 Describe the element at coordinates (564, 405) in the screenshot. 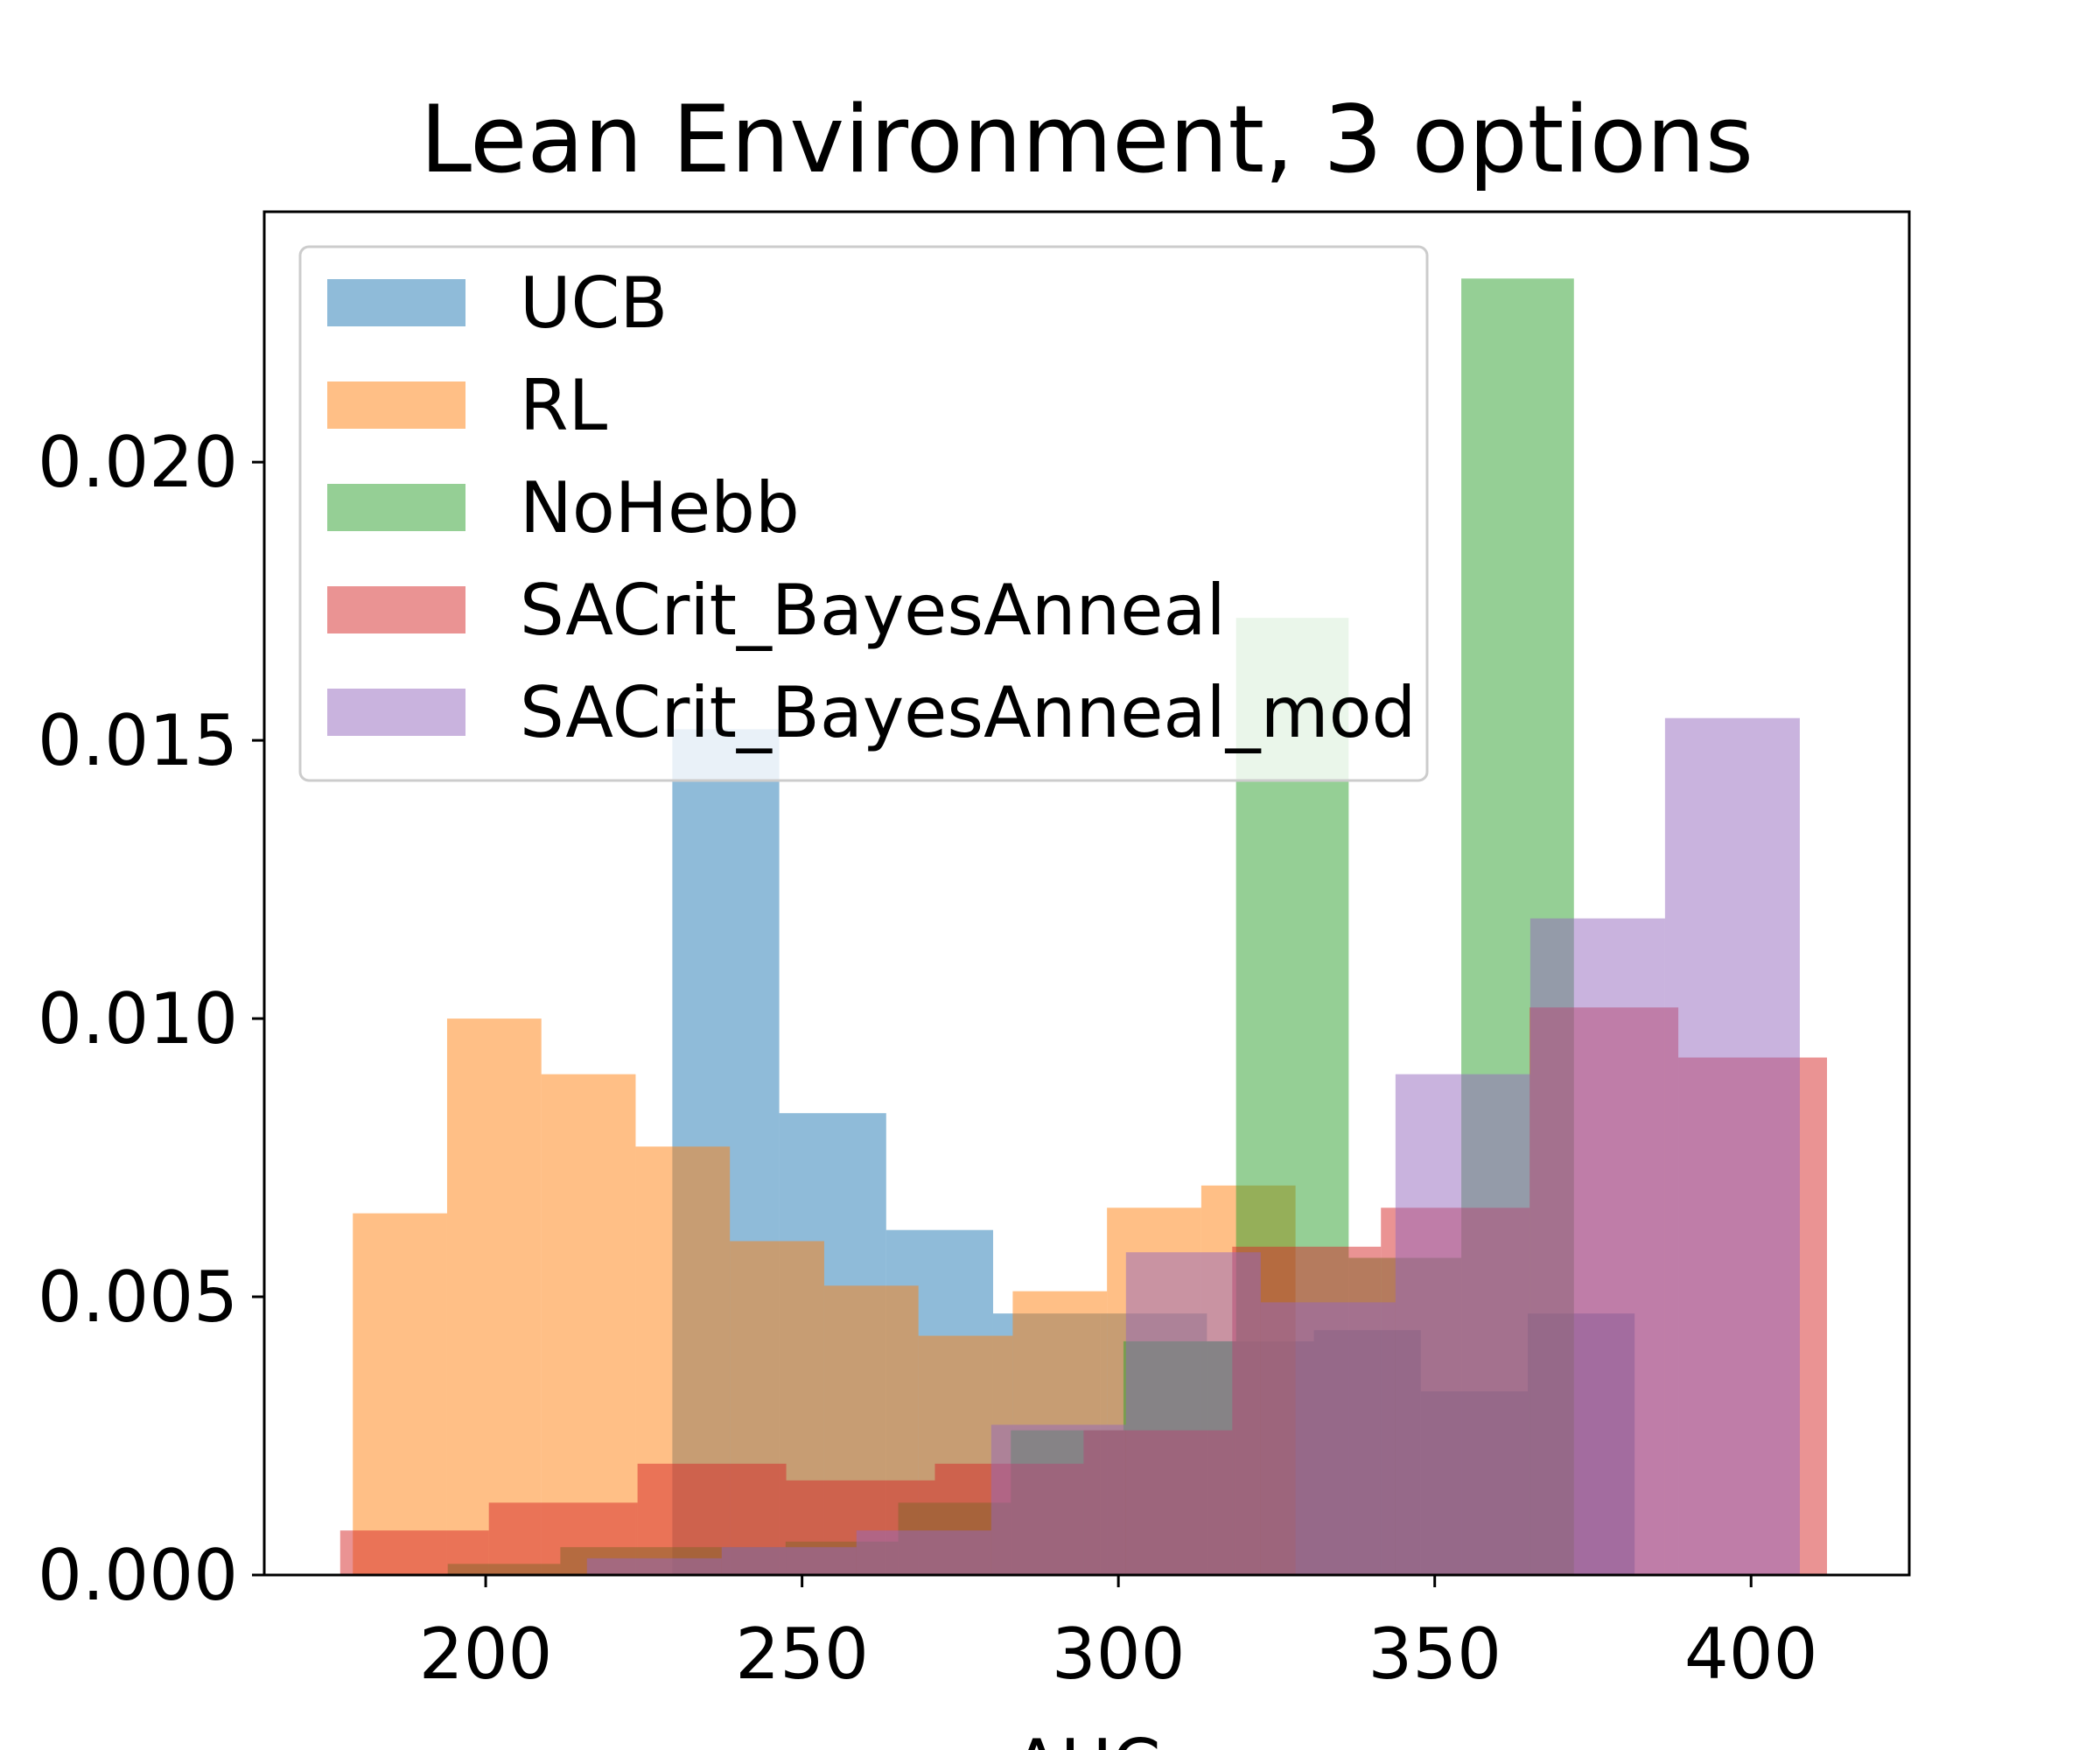

I see `legend-label: RL` at that location.